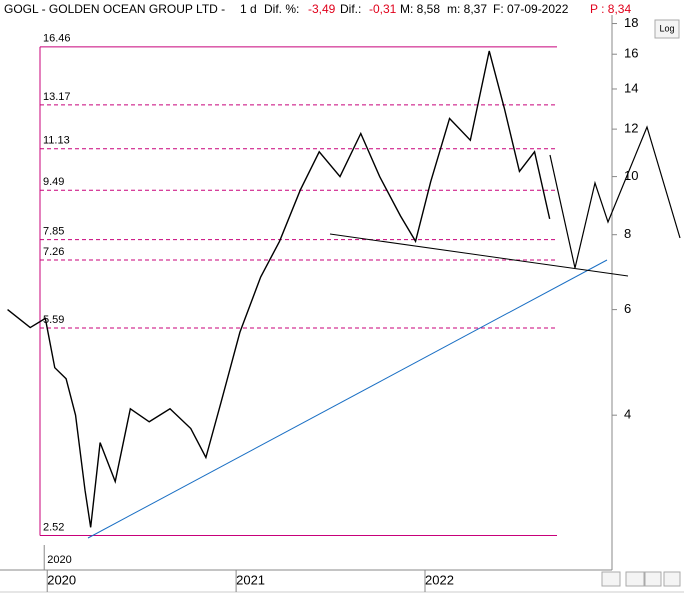  What do you see at coordinates (631, 22) in the screenshot?
I see `y-tick-label: 18` at bounding box center [631, 22].